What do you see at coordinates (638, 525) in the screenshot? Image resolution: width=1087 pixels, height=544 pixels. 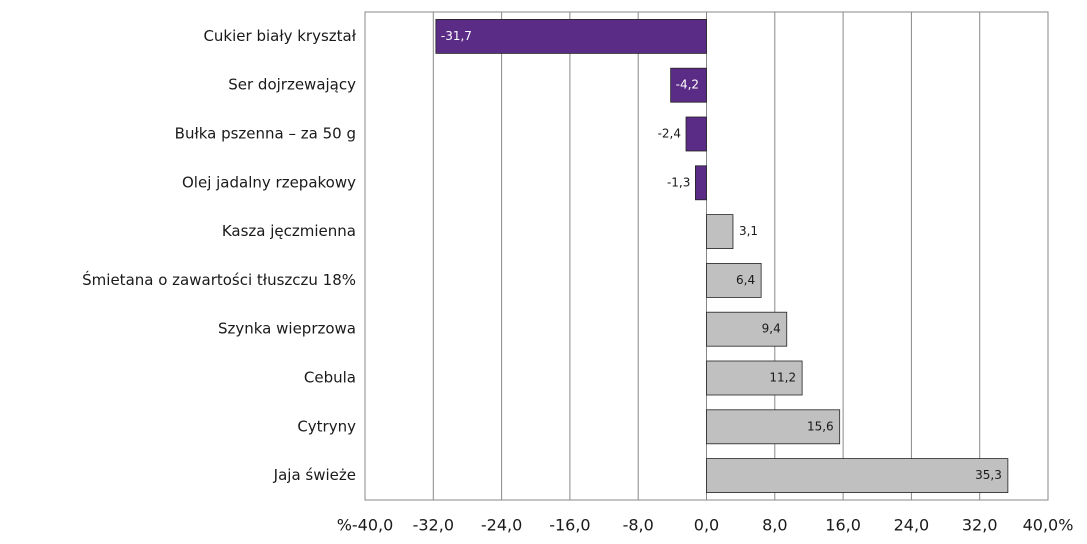 I see `x-tick-label: -8,0` at bounding box center [638, 525].